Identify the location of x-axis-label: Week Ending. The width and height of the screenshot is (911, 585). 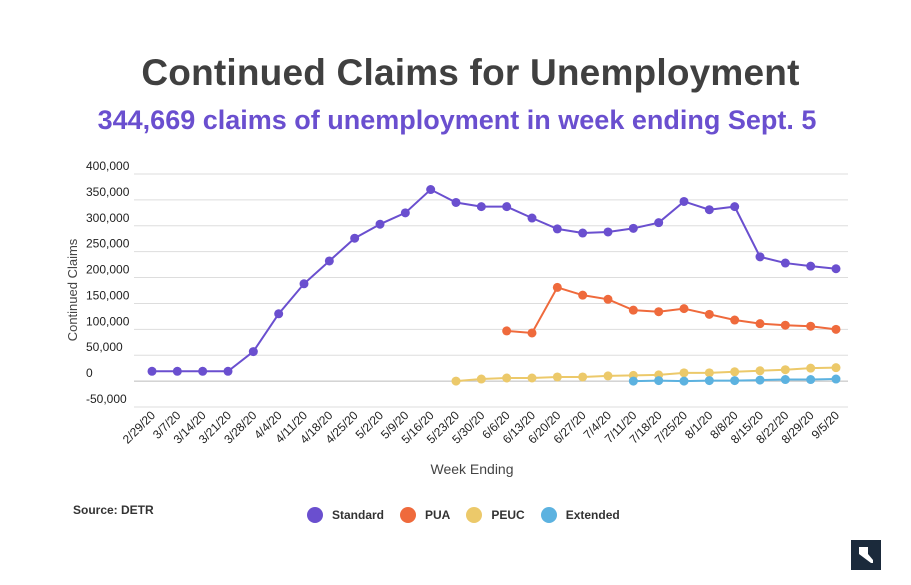
(471, 469).